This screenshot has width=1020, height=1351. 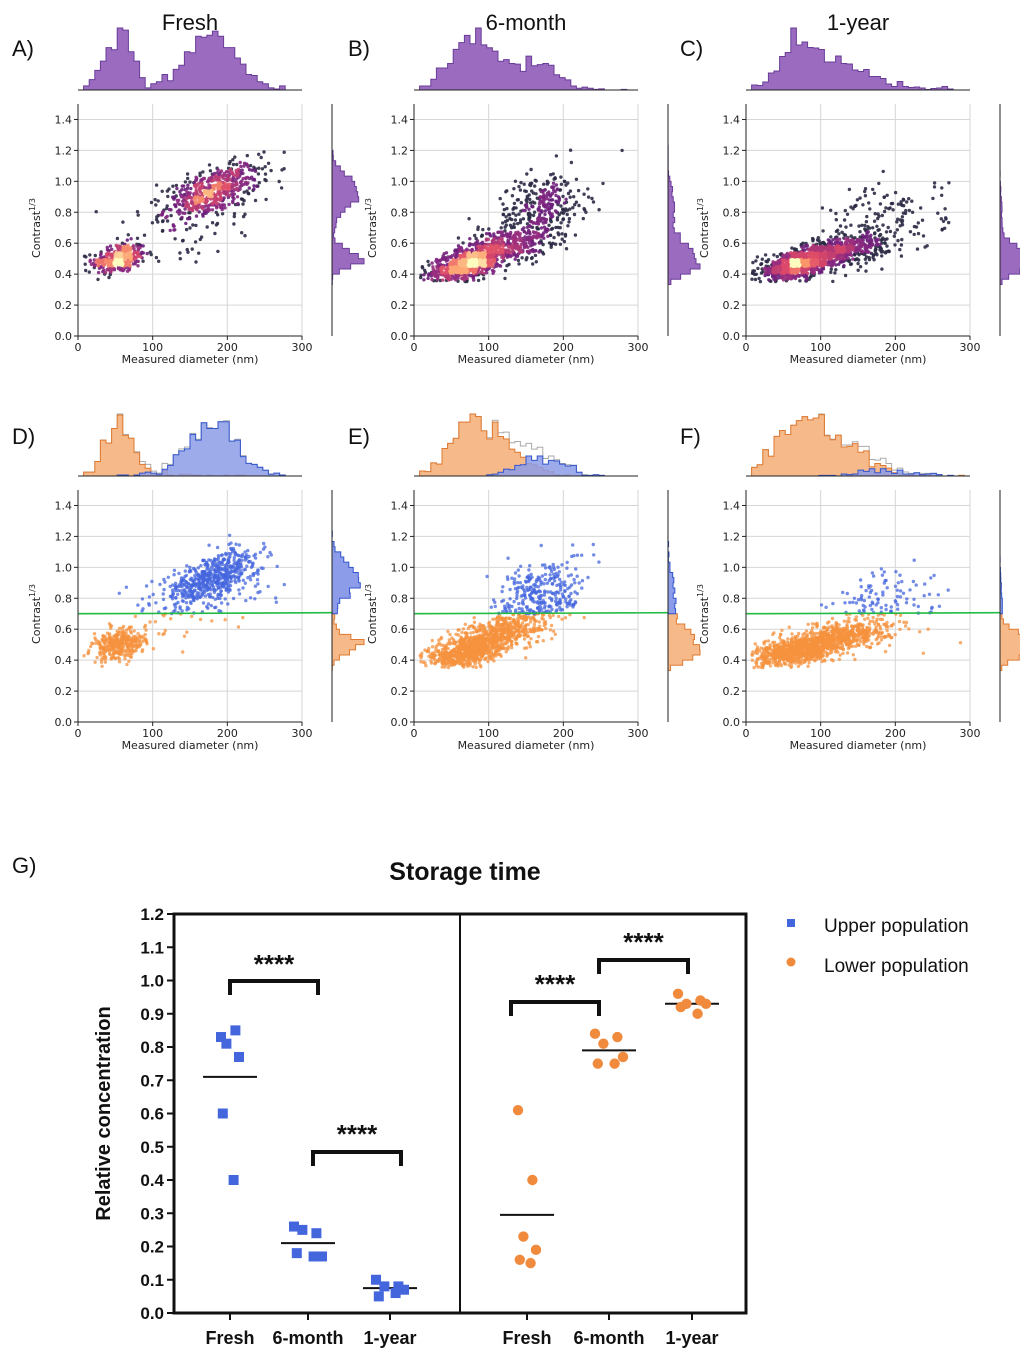 What do you see at coordinates (64, 567) in the screenshot?
I see `y-tick-label: 1.0` at bounding box center [64, 567].